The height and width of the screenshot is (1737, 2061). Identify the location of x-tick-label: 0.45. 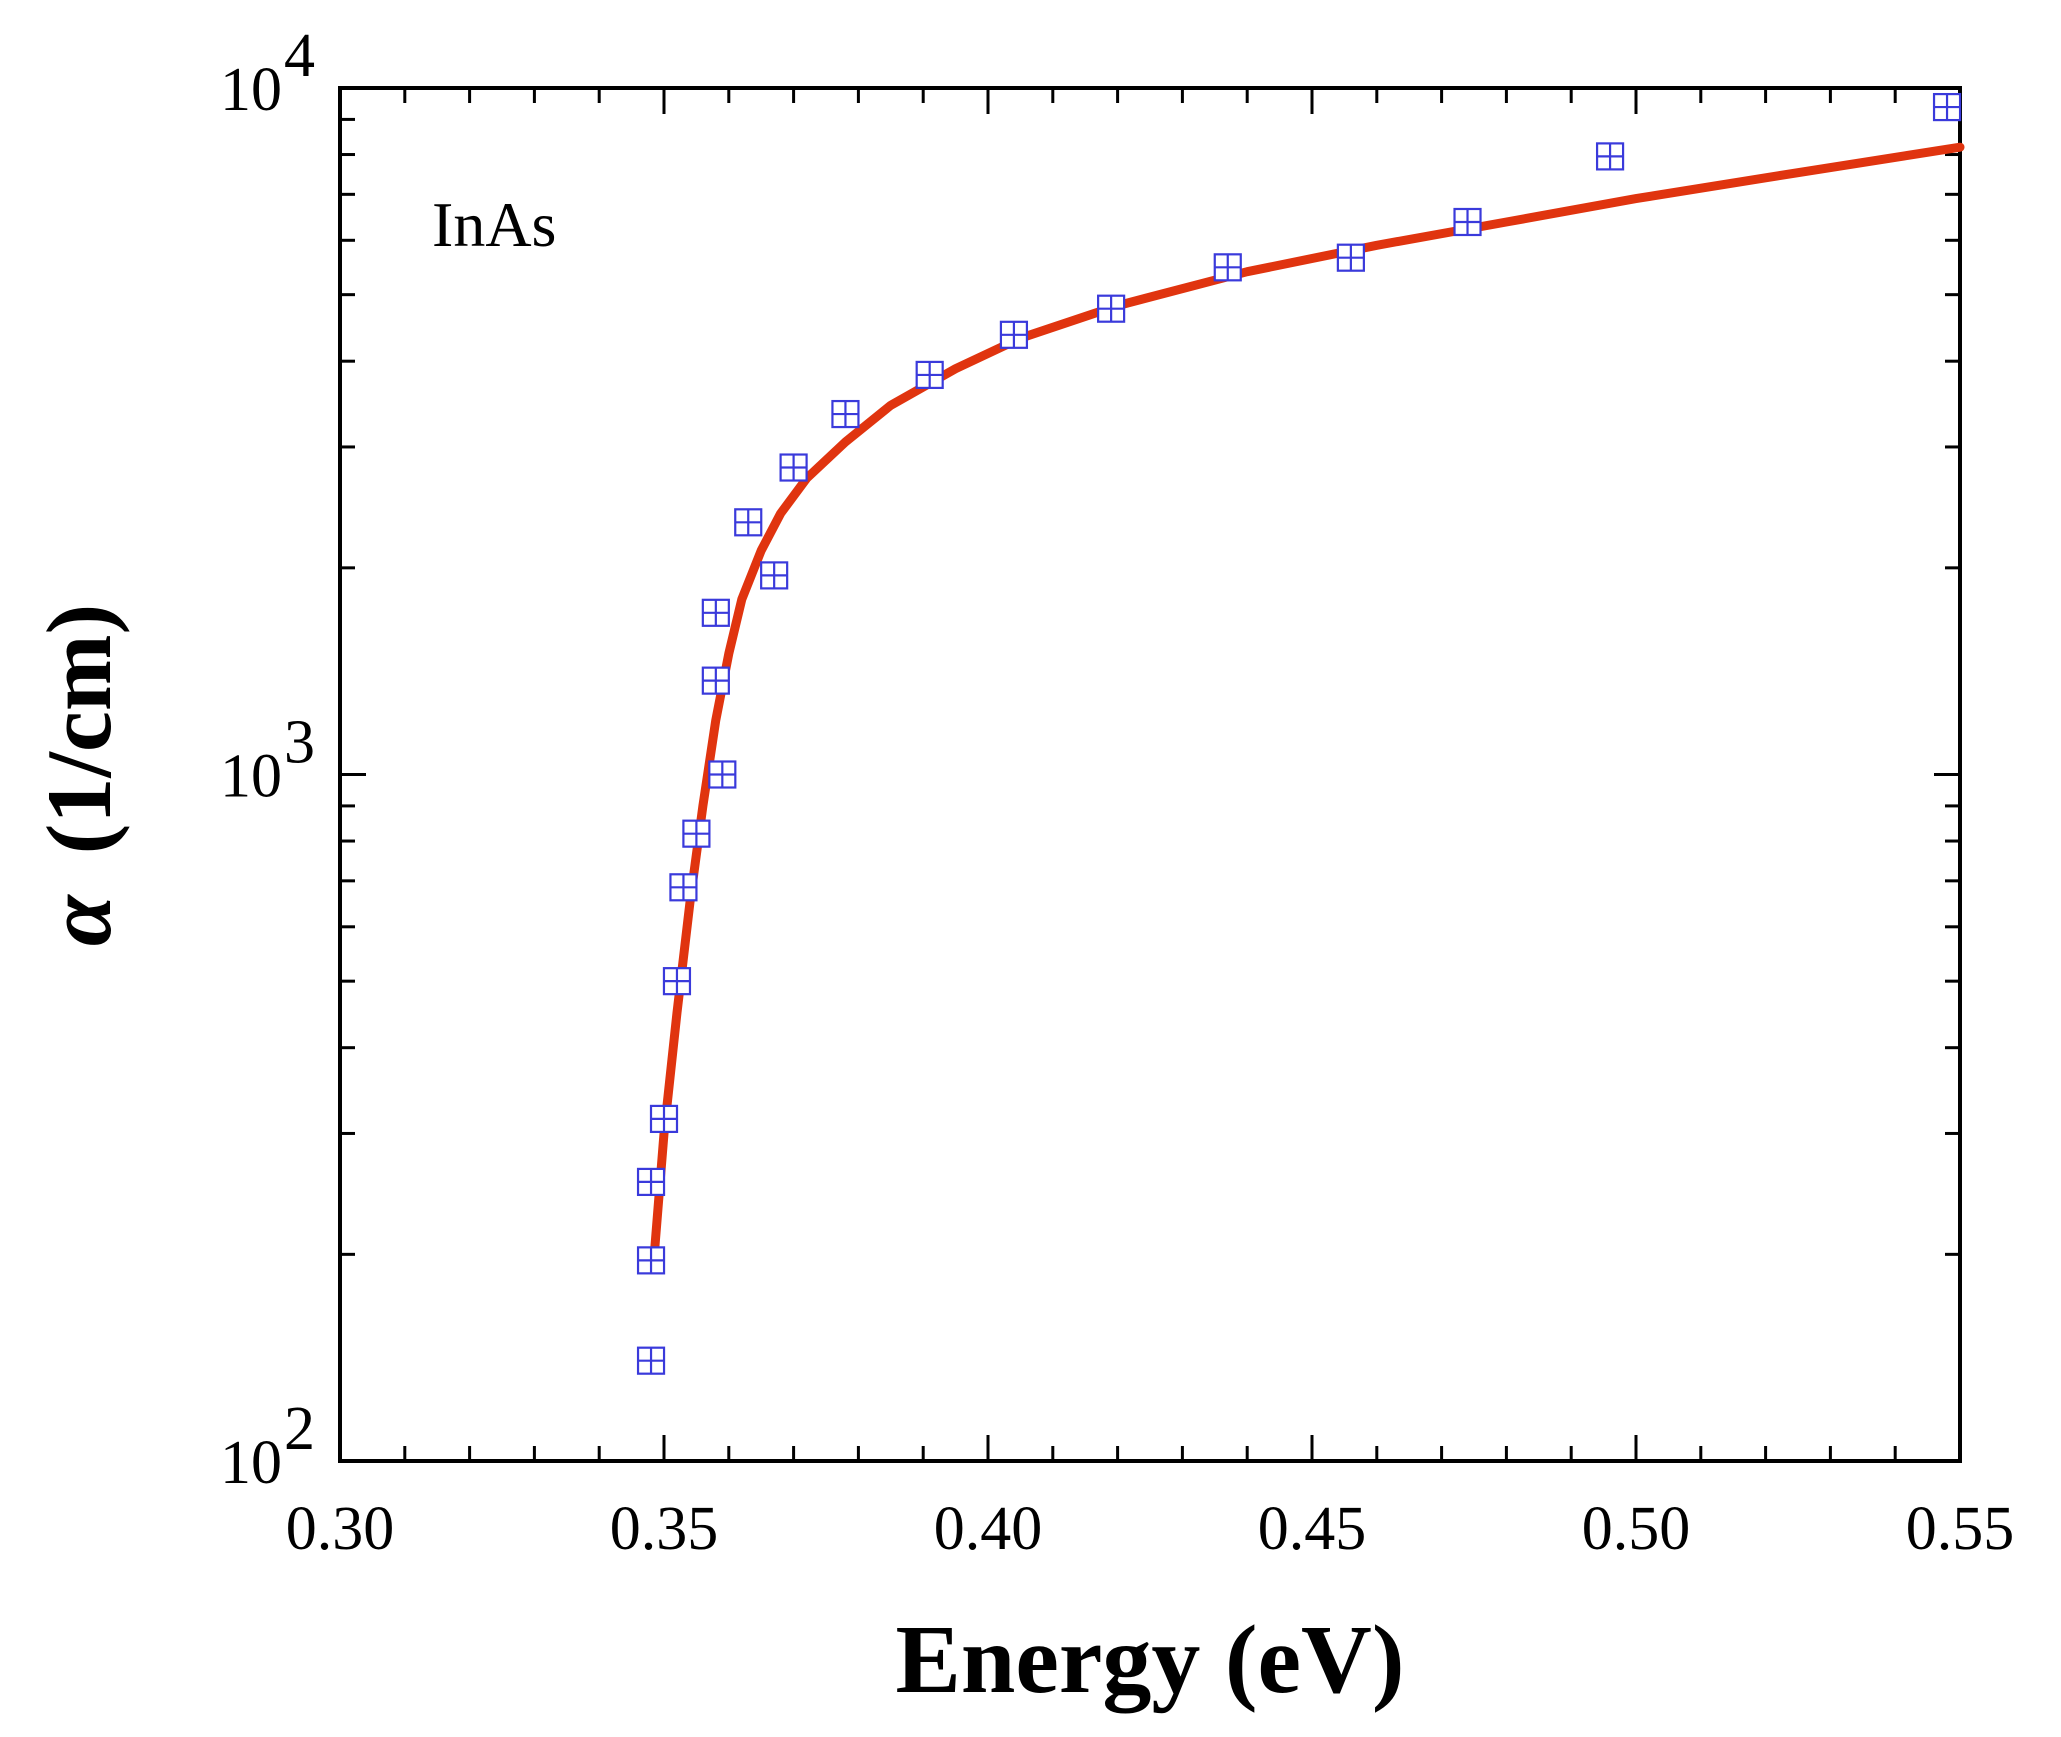
(1312, 1529).